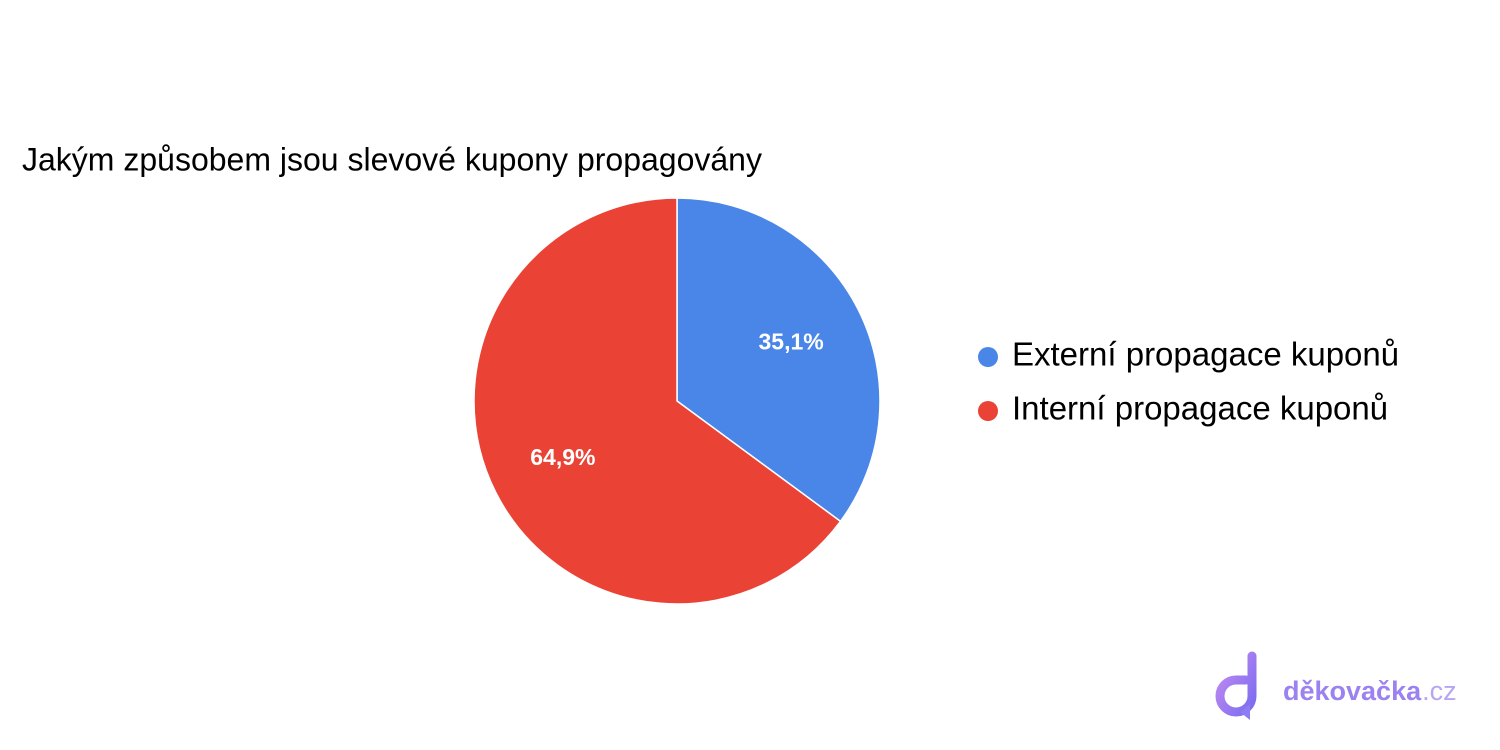 Image resolution: width=1500 pixels, height=750 pixels. What do you see at coordinates (1245, 712) in the screenshot?
I see `logo-arrow` at bounding box center [1245, 712].